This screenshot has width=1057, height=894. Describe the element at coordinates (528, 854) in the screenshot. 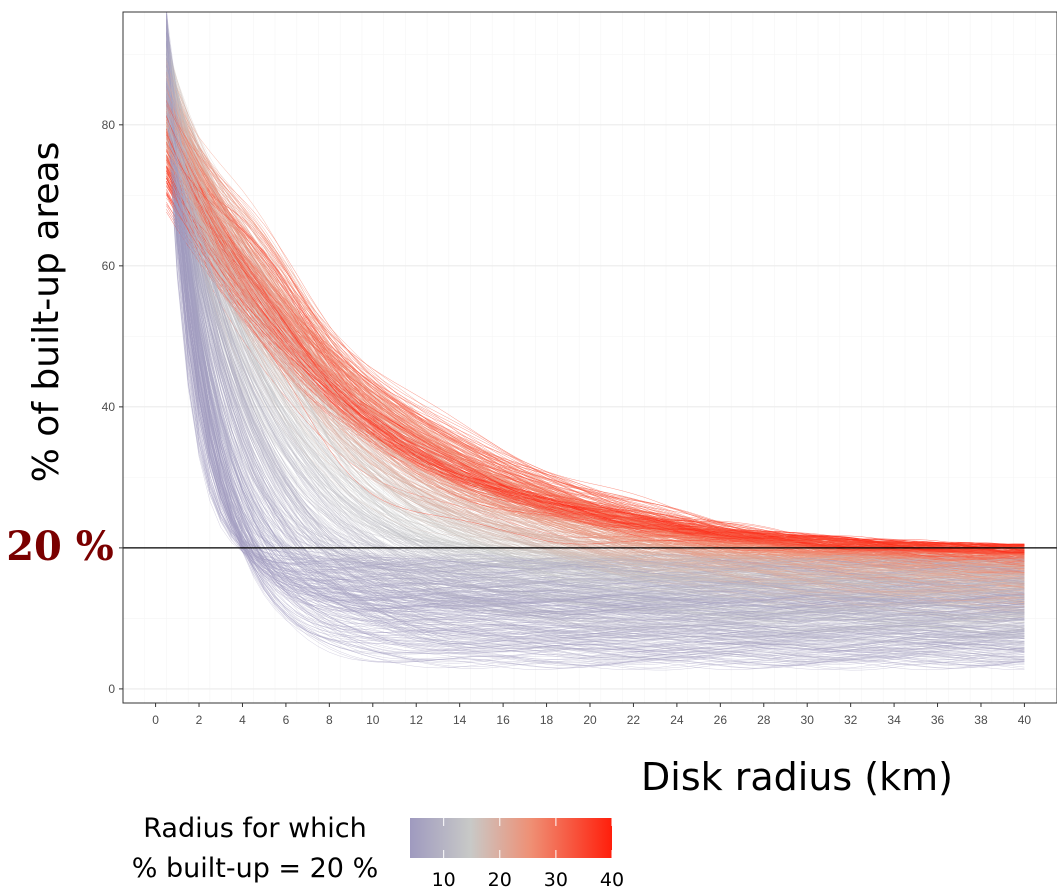

I see `legend-ticks: 10 20 30 40` at that location.